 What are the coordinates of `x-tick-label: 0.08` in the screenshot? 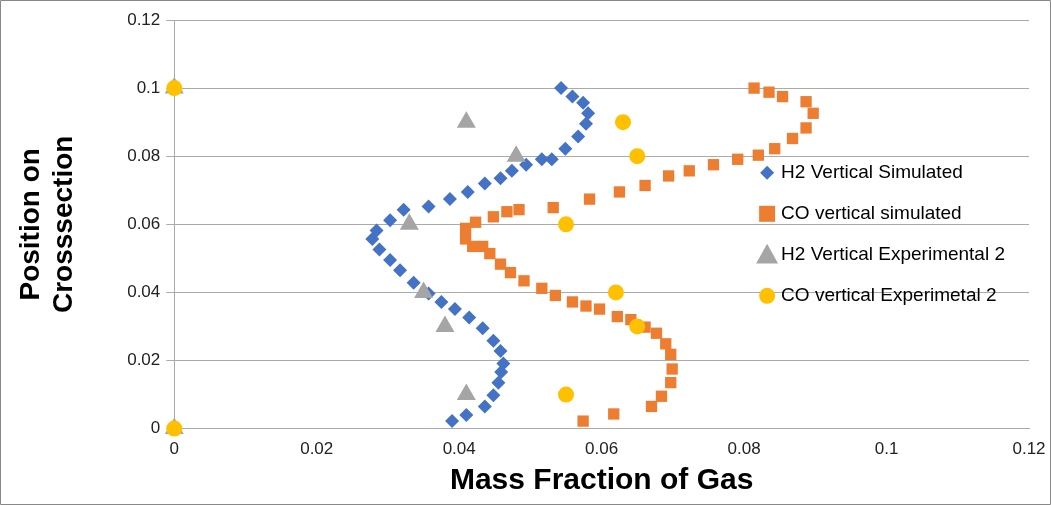 It's located at (744, 449).